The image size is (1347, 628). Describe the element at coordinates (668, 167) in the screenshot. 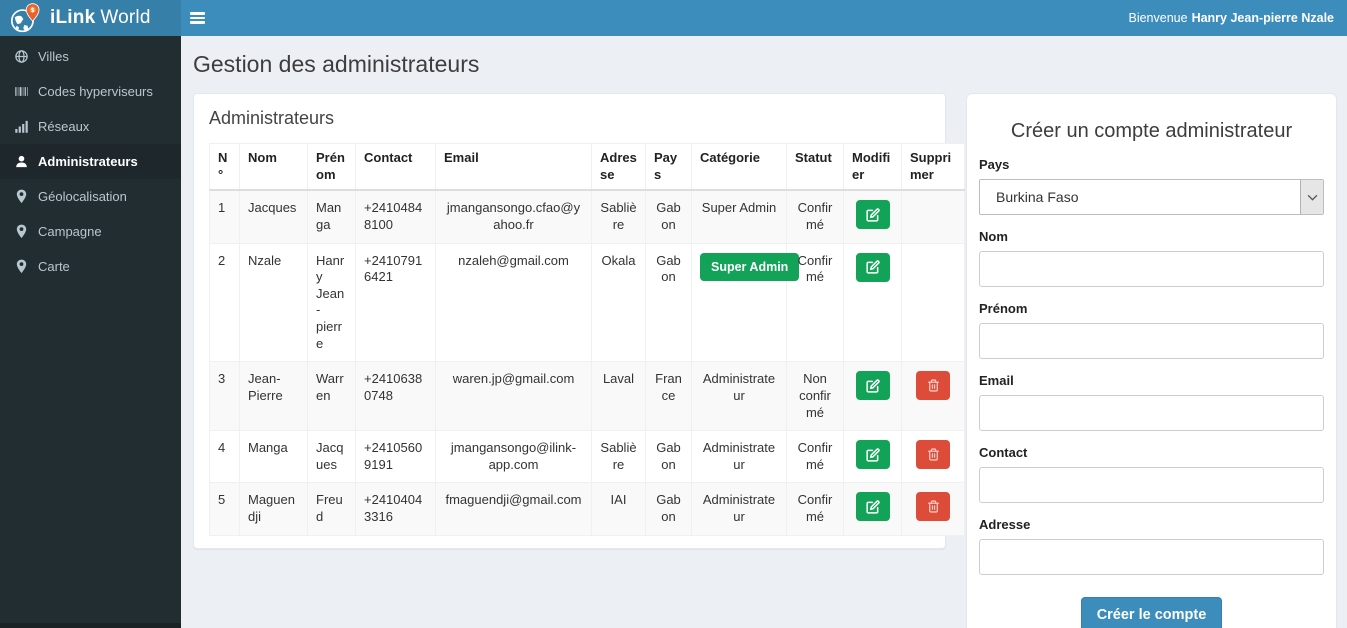

I see `col-header-pays: Pays` at that location.